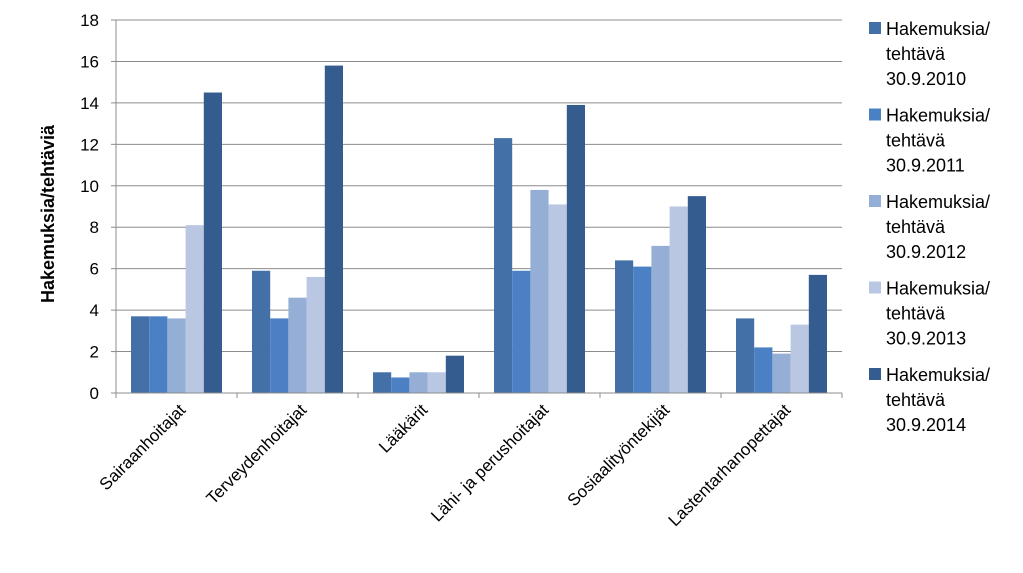 The image size is (1023, 573). Describe the element at coordinates (926, 79) in the screenshot. I see `legend-label: 30.9.2010` at that location.